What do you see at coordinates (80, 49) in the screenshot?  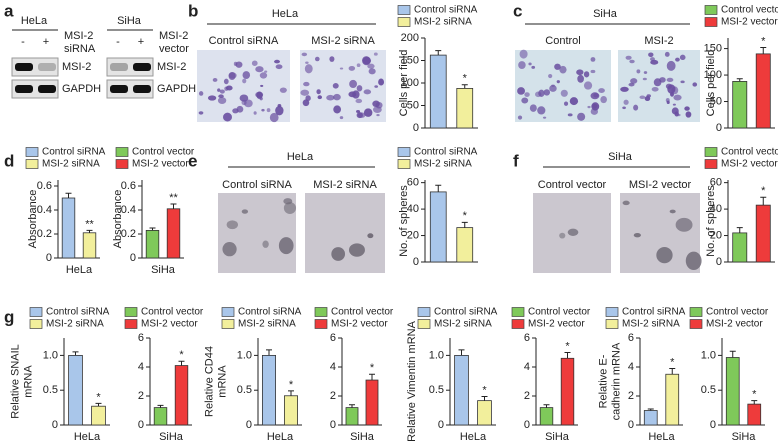 I see `treatment-label: siRNA` at bounding box center [80, 49].